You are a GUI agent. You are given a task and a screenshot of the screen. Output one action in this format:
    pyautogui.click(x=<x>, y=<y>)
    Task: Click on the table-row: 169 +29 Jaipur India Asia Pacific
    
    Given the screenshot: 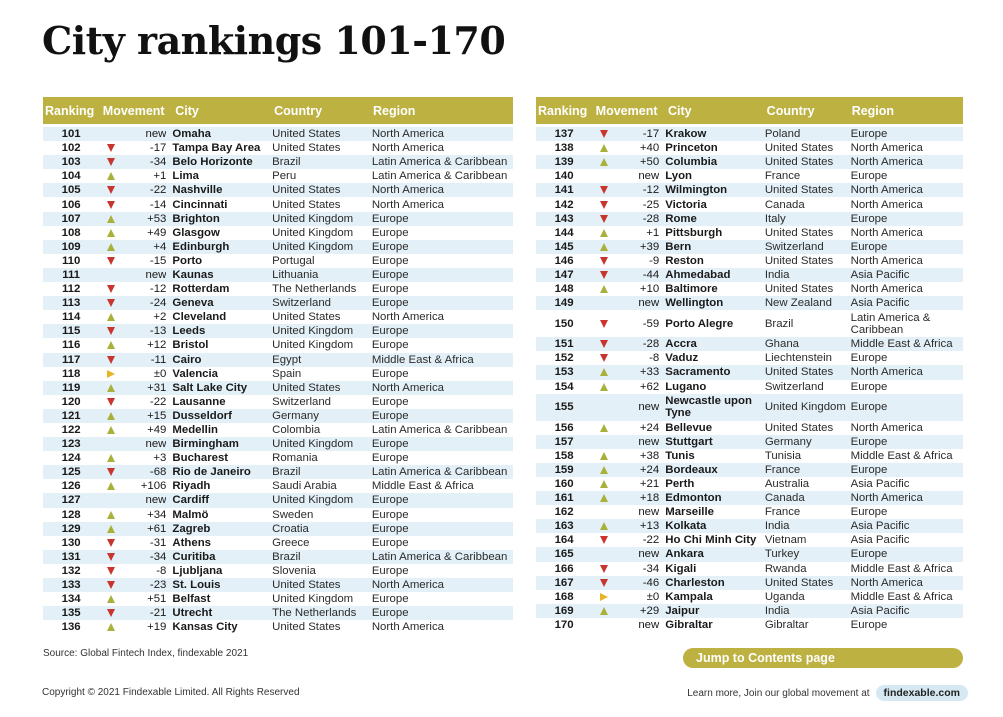 What is the action you would take?
    pyautogui.click(x=749, y=610)
    